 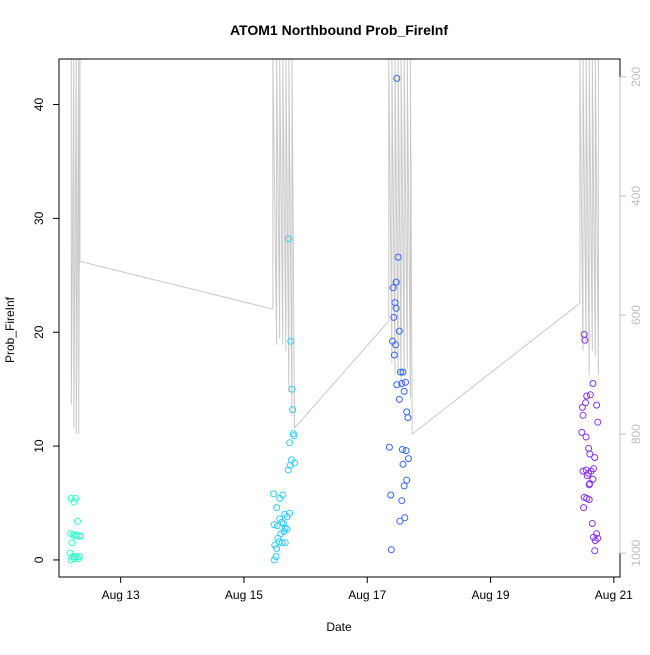 What do you see at coordinates (244, 595) in the screenshot?
I see `x-tick-label: Aug 15` at bounding box center [244, 595].